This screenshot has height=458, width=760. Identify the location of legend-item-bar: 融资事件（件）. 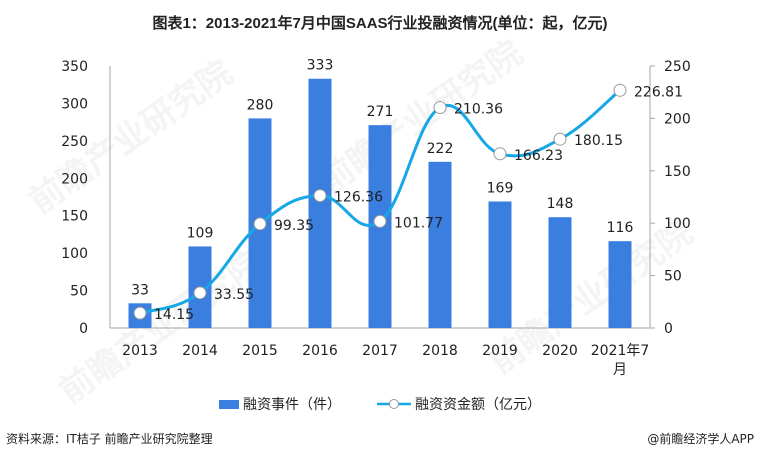
(280, 404).